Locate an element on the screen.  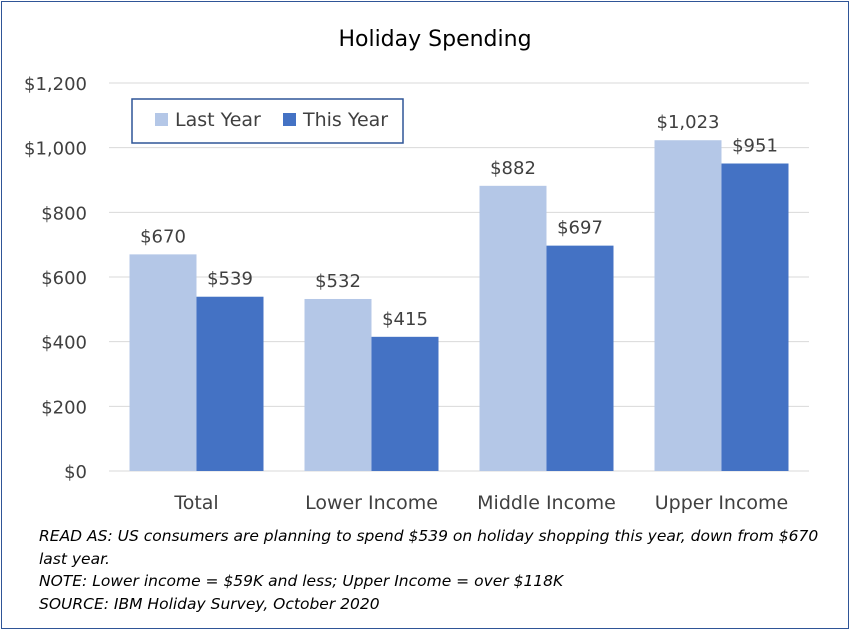
y-tick-label: $400 is located at coordinates (64, 343).